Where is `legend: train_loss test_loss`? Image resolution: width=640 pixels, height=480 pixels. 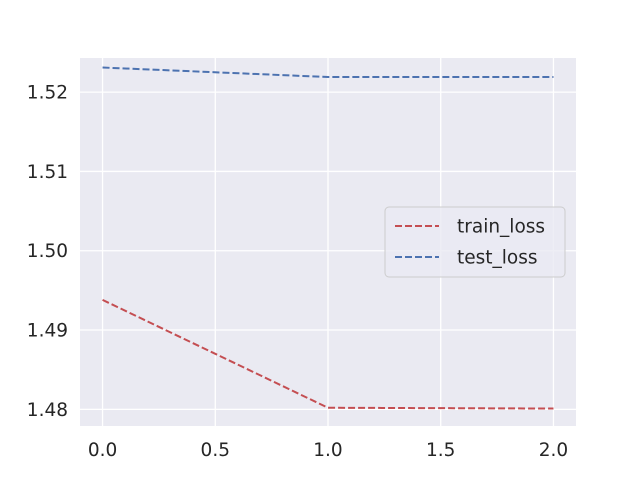 legend: train_loss test_loss is located at coordinates (475, 242).